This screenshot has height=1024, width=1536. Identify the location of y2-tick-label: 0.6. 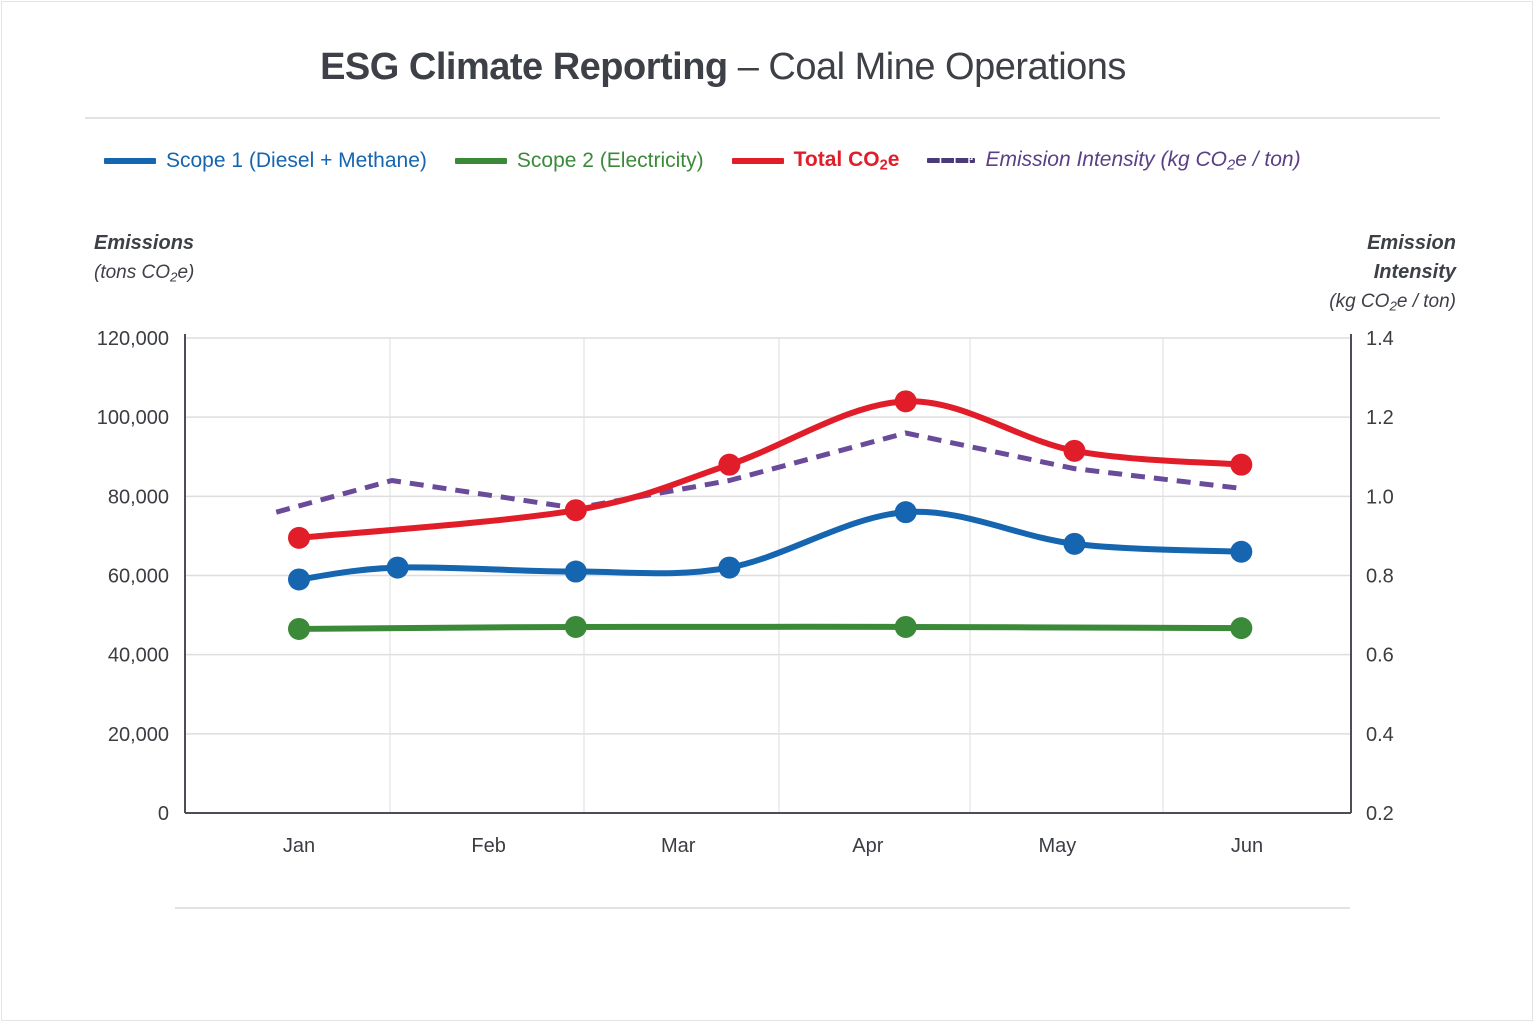
(1380, 656).